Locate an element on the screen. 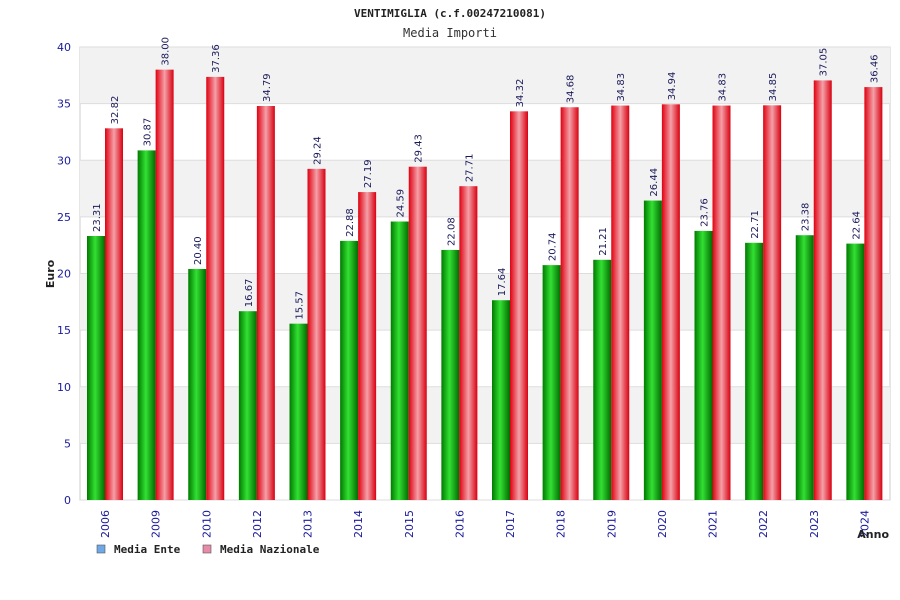  x-tick-label: 2013 is located at coordinates (308, 524).